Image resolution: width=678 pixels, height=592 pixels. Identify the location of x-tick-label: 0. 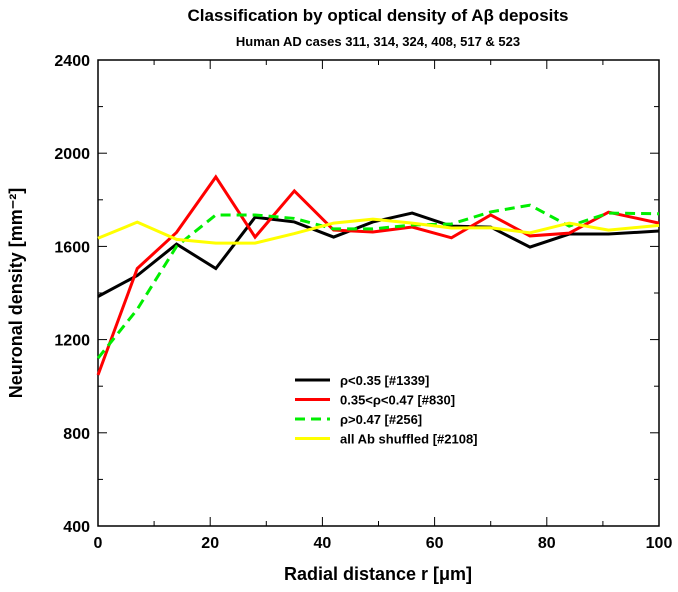
(98, 543).